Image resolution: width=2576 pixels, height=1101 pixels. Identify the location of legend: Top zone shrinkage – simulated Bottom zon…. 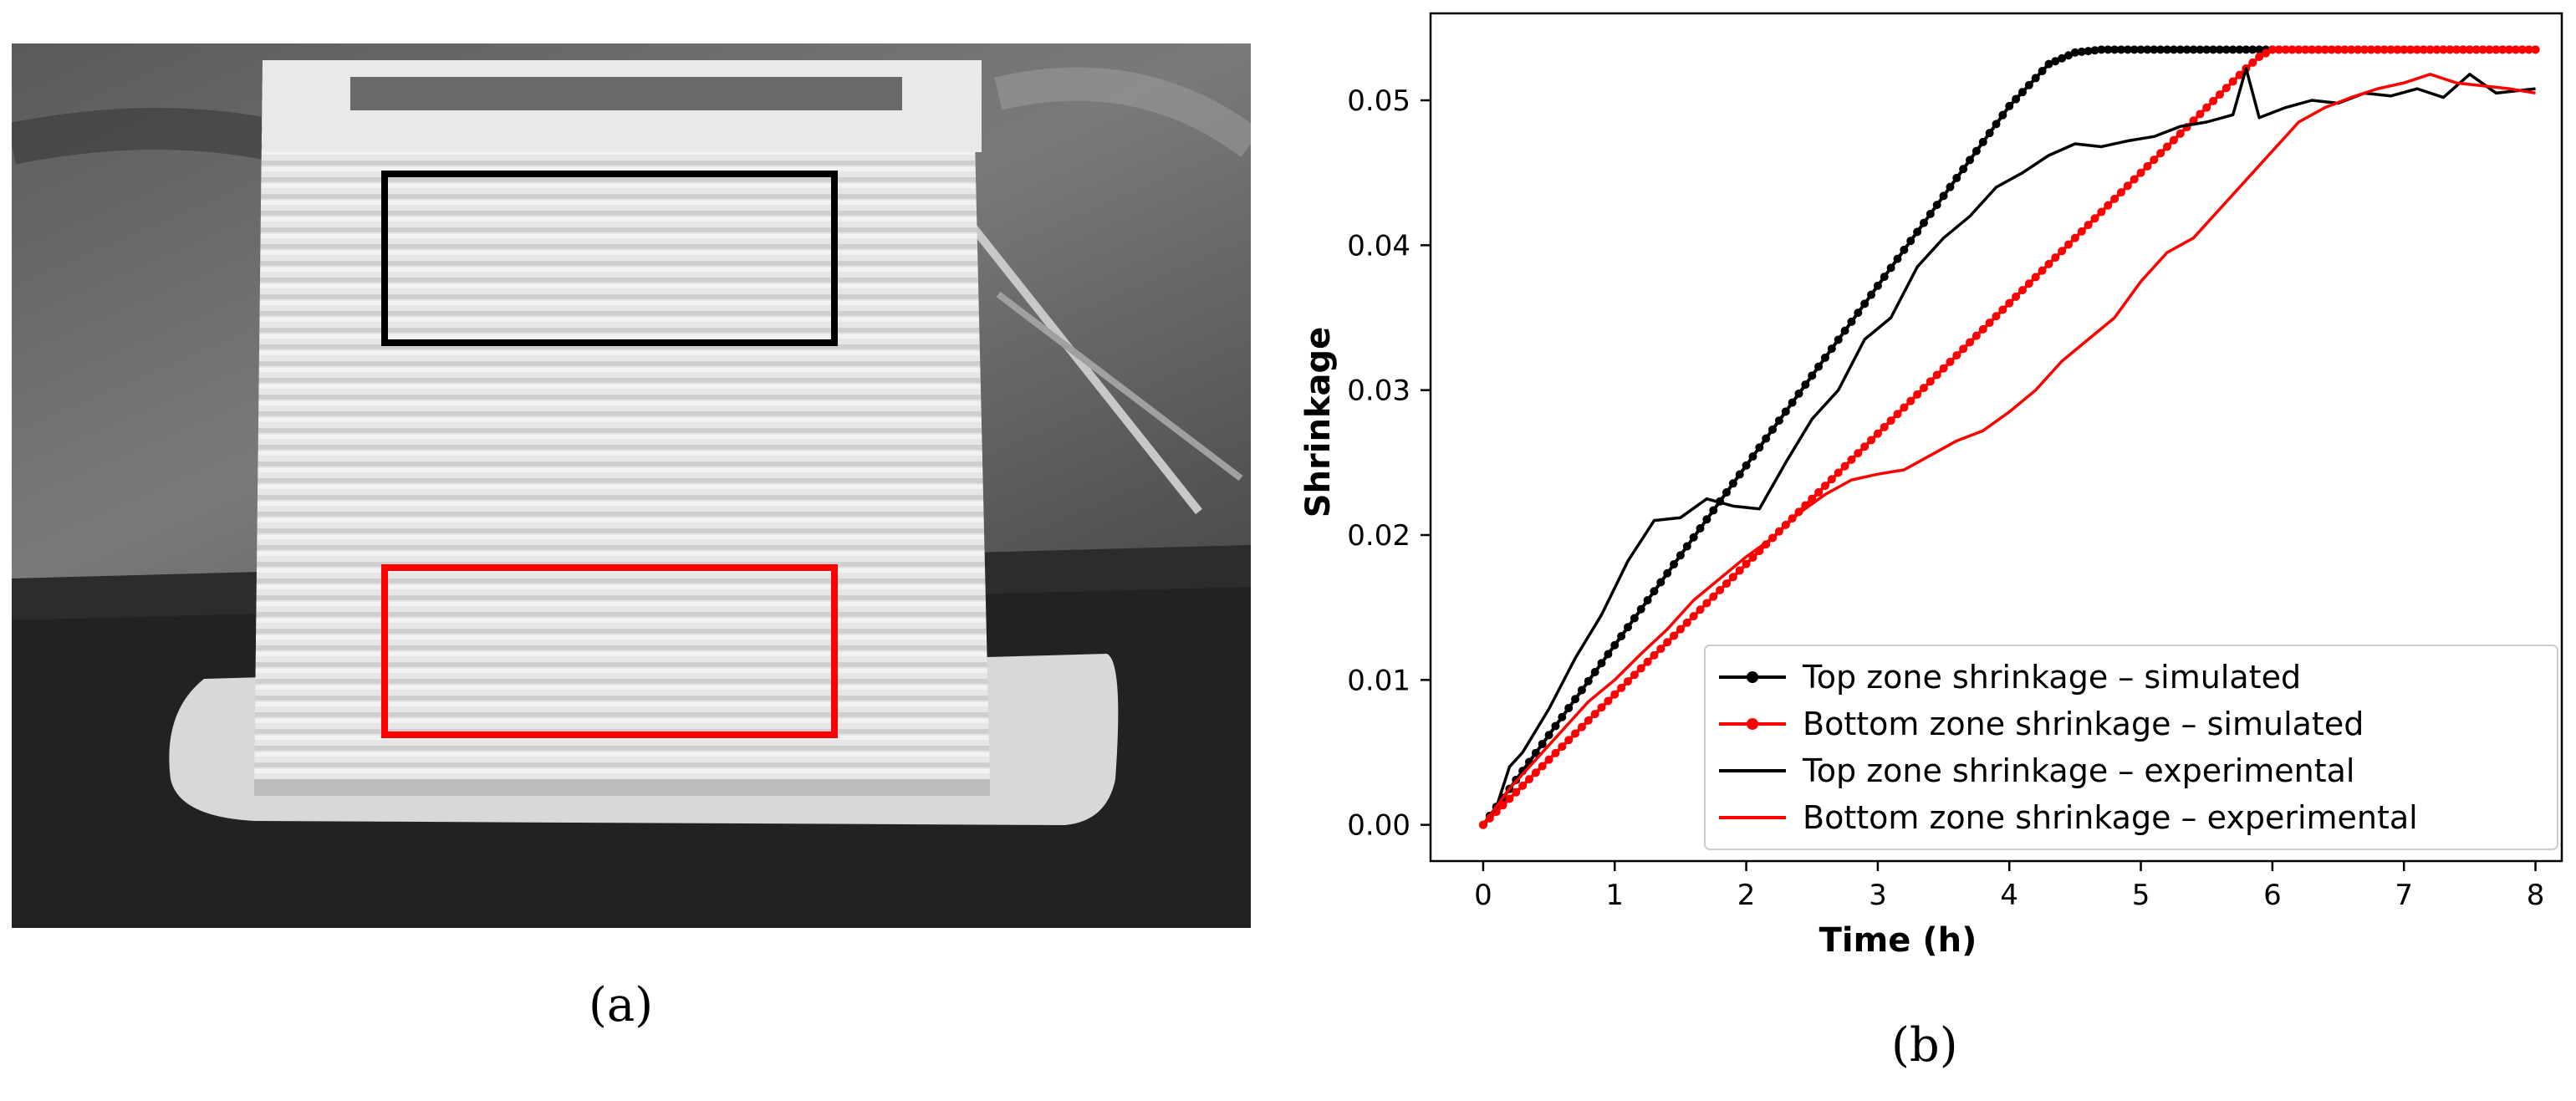
(2131, 748).